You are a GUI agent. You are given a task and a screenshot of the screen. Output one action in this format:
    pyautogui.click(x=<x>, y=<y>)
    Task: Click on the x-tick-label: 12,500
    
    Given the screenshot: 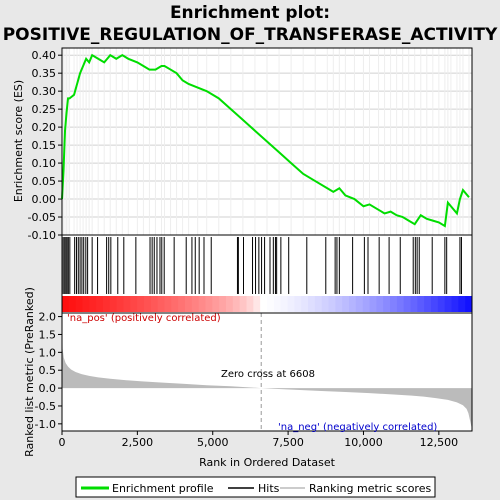 What is the action you would take?
    pyautogui.click(x=439, y=442)
    